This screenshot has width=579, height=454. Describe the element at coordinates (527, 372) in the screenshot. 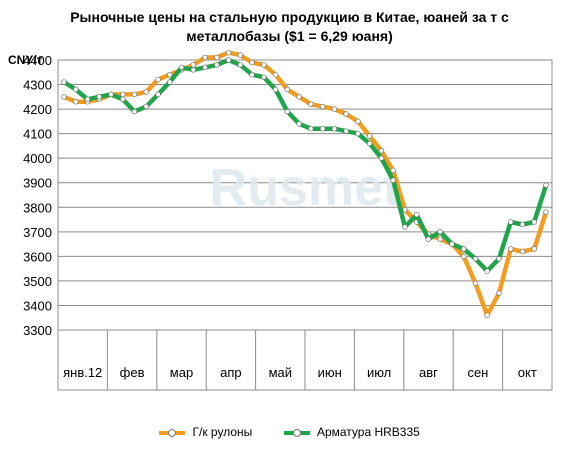

I see `x-tick-label-9: окт` at that location.